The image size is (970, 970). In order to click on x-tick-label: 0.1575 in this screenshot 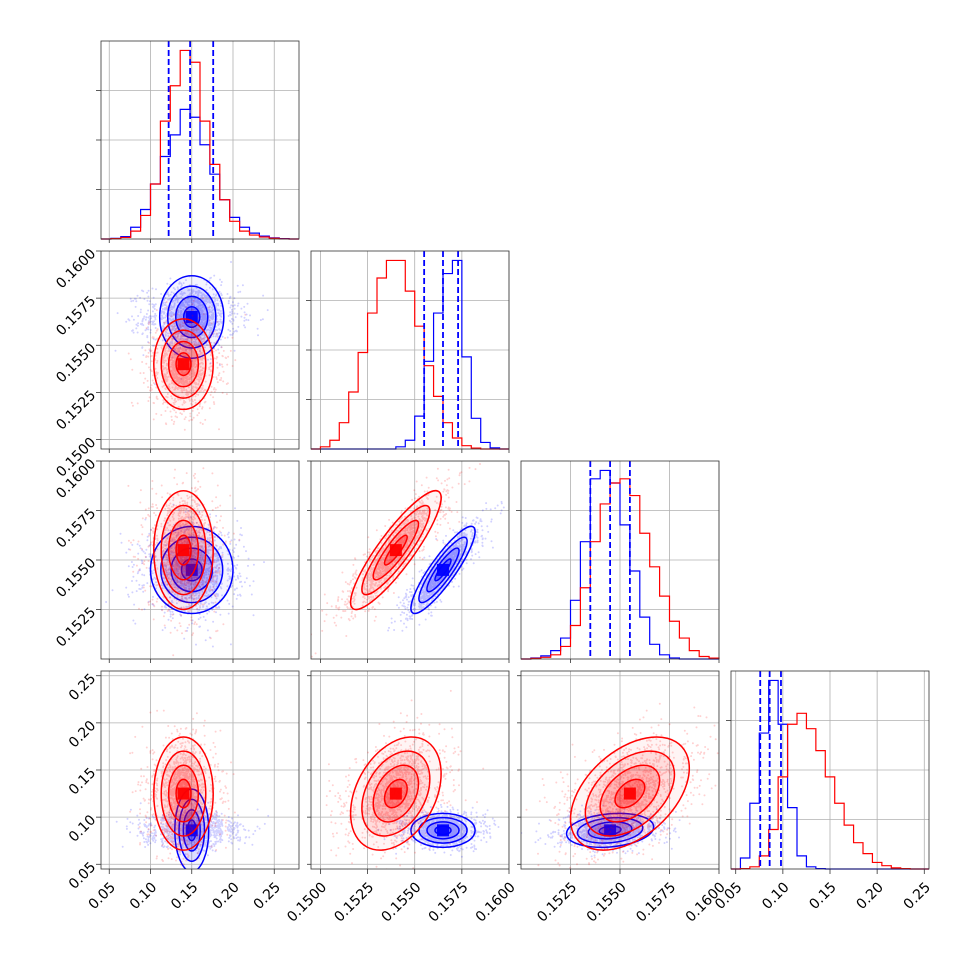, I will do `click(656, 902)`.